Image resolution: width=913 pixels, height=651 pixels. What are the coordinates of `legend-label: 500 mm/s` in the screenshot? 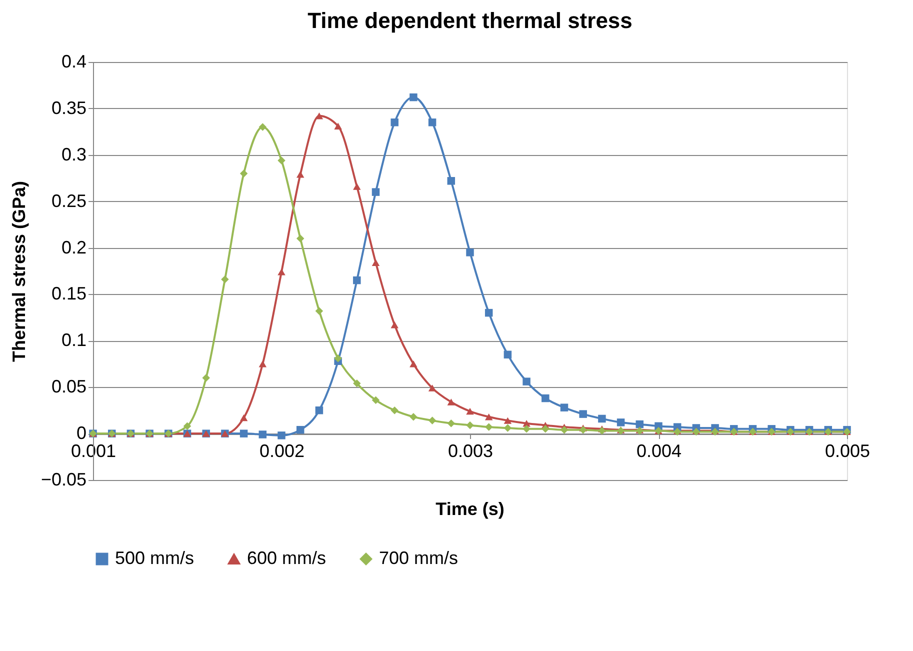 It's located at (154, 558).